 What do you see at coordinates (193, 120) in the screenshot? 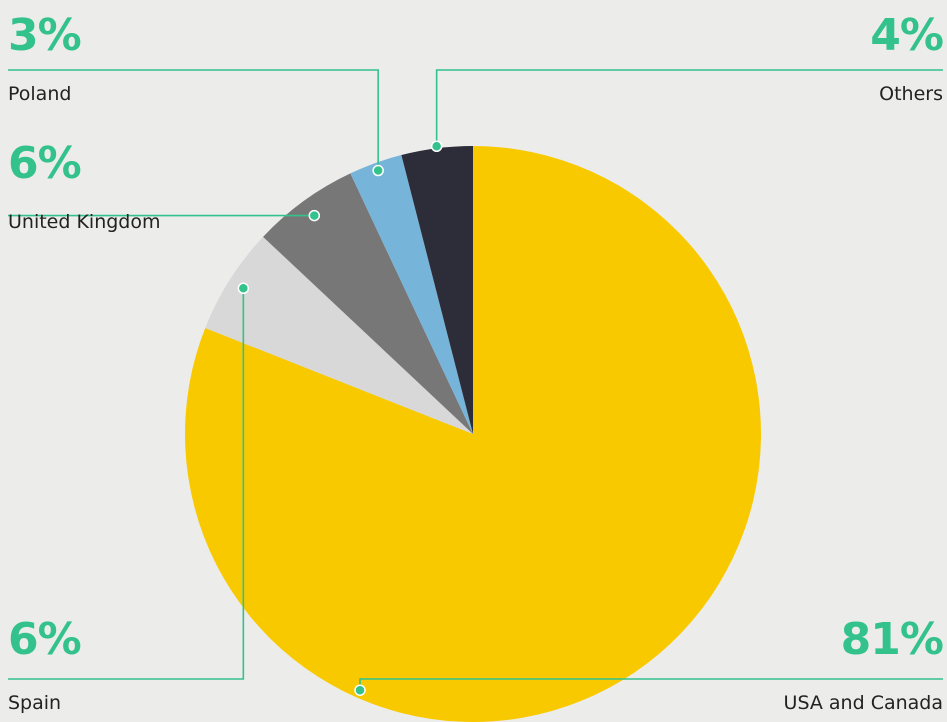
I see `leader-line-poland` at bounding box center [193, 120].